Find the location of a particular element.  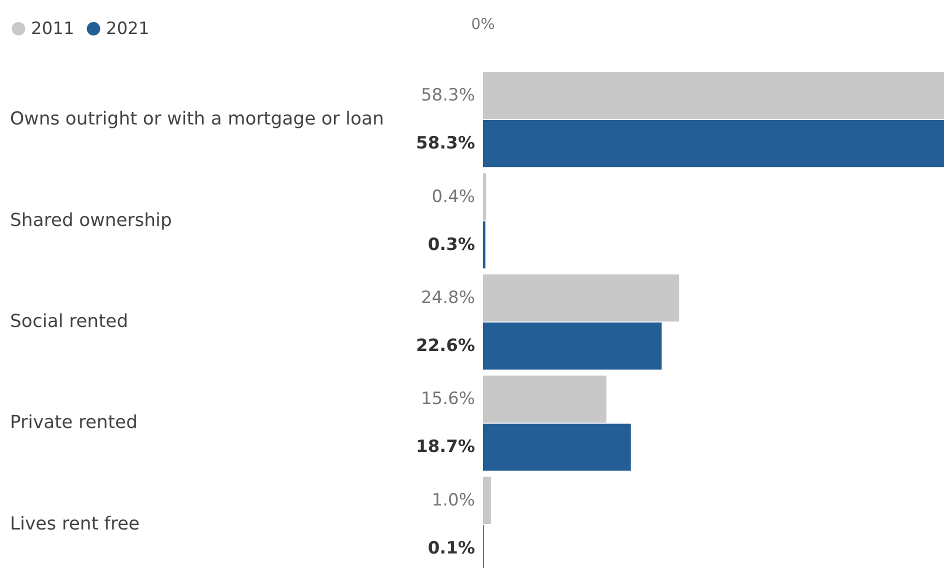

legend-label: 2011 is located at coordinates (52, 28).